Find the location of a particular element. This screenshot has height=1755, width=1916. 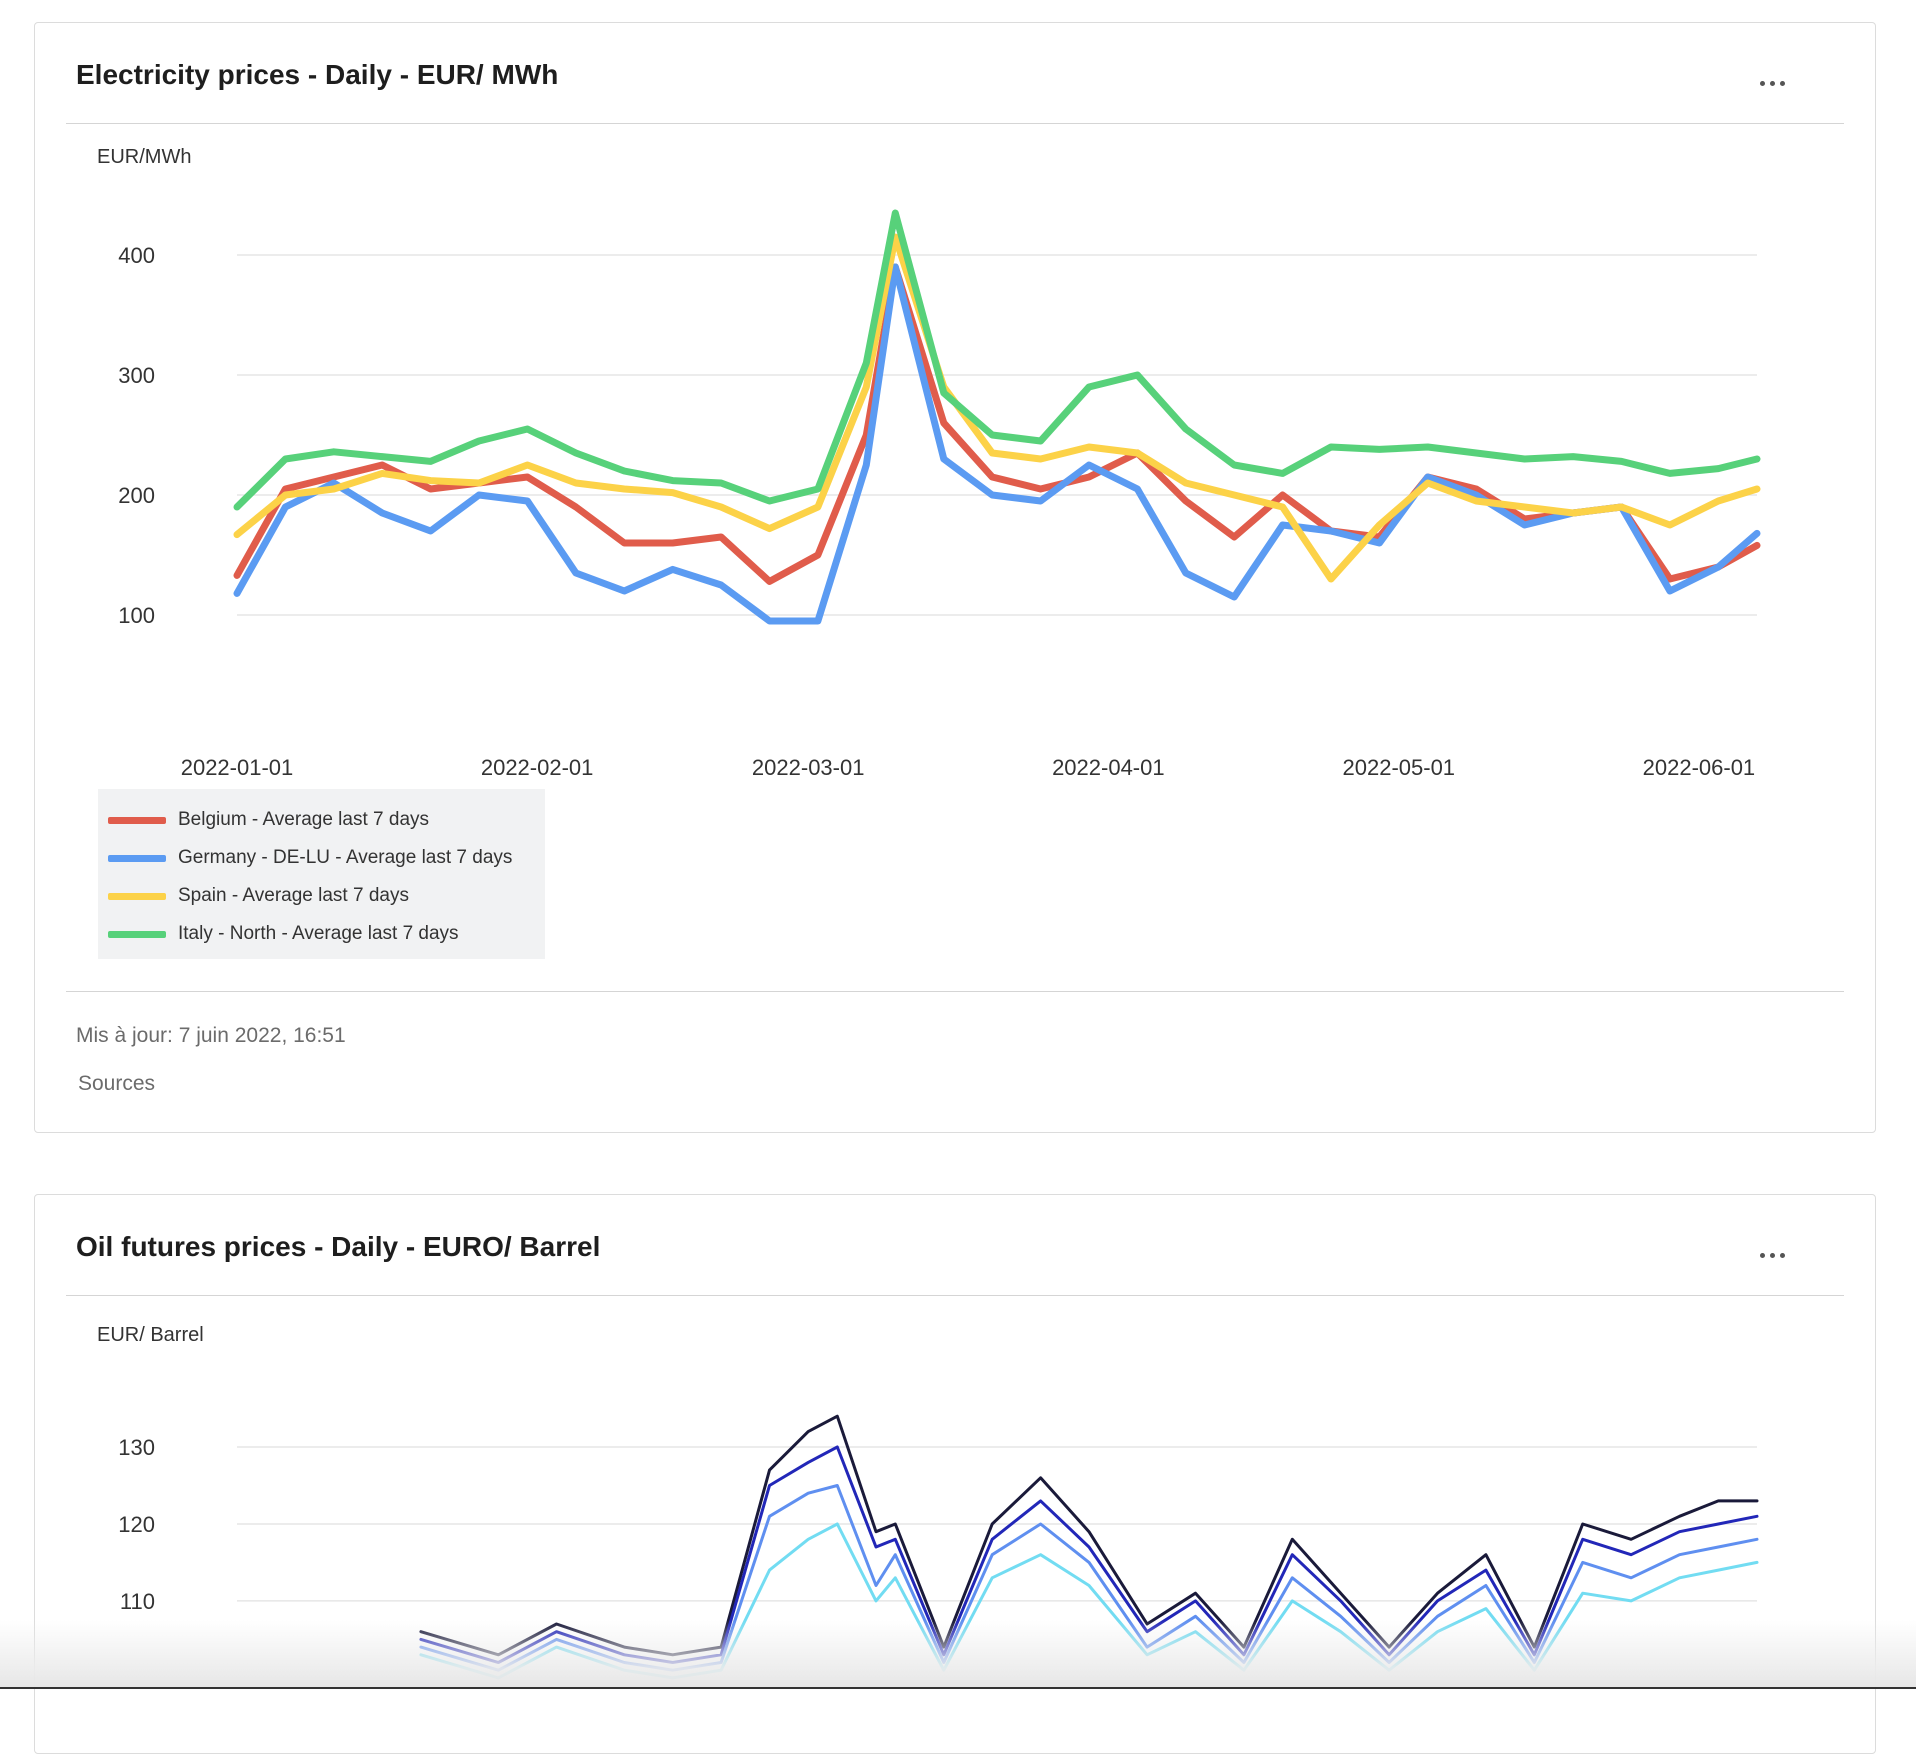

x-tick-label: 2022-06-01 is located at coordinates (1699, 767).